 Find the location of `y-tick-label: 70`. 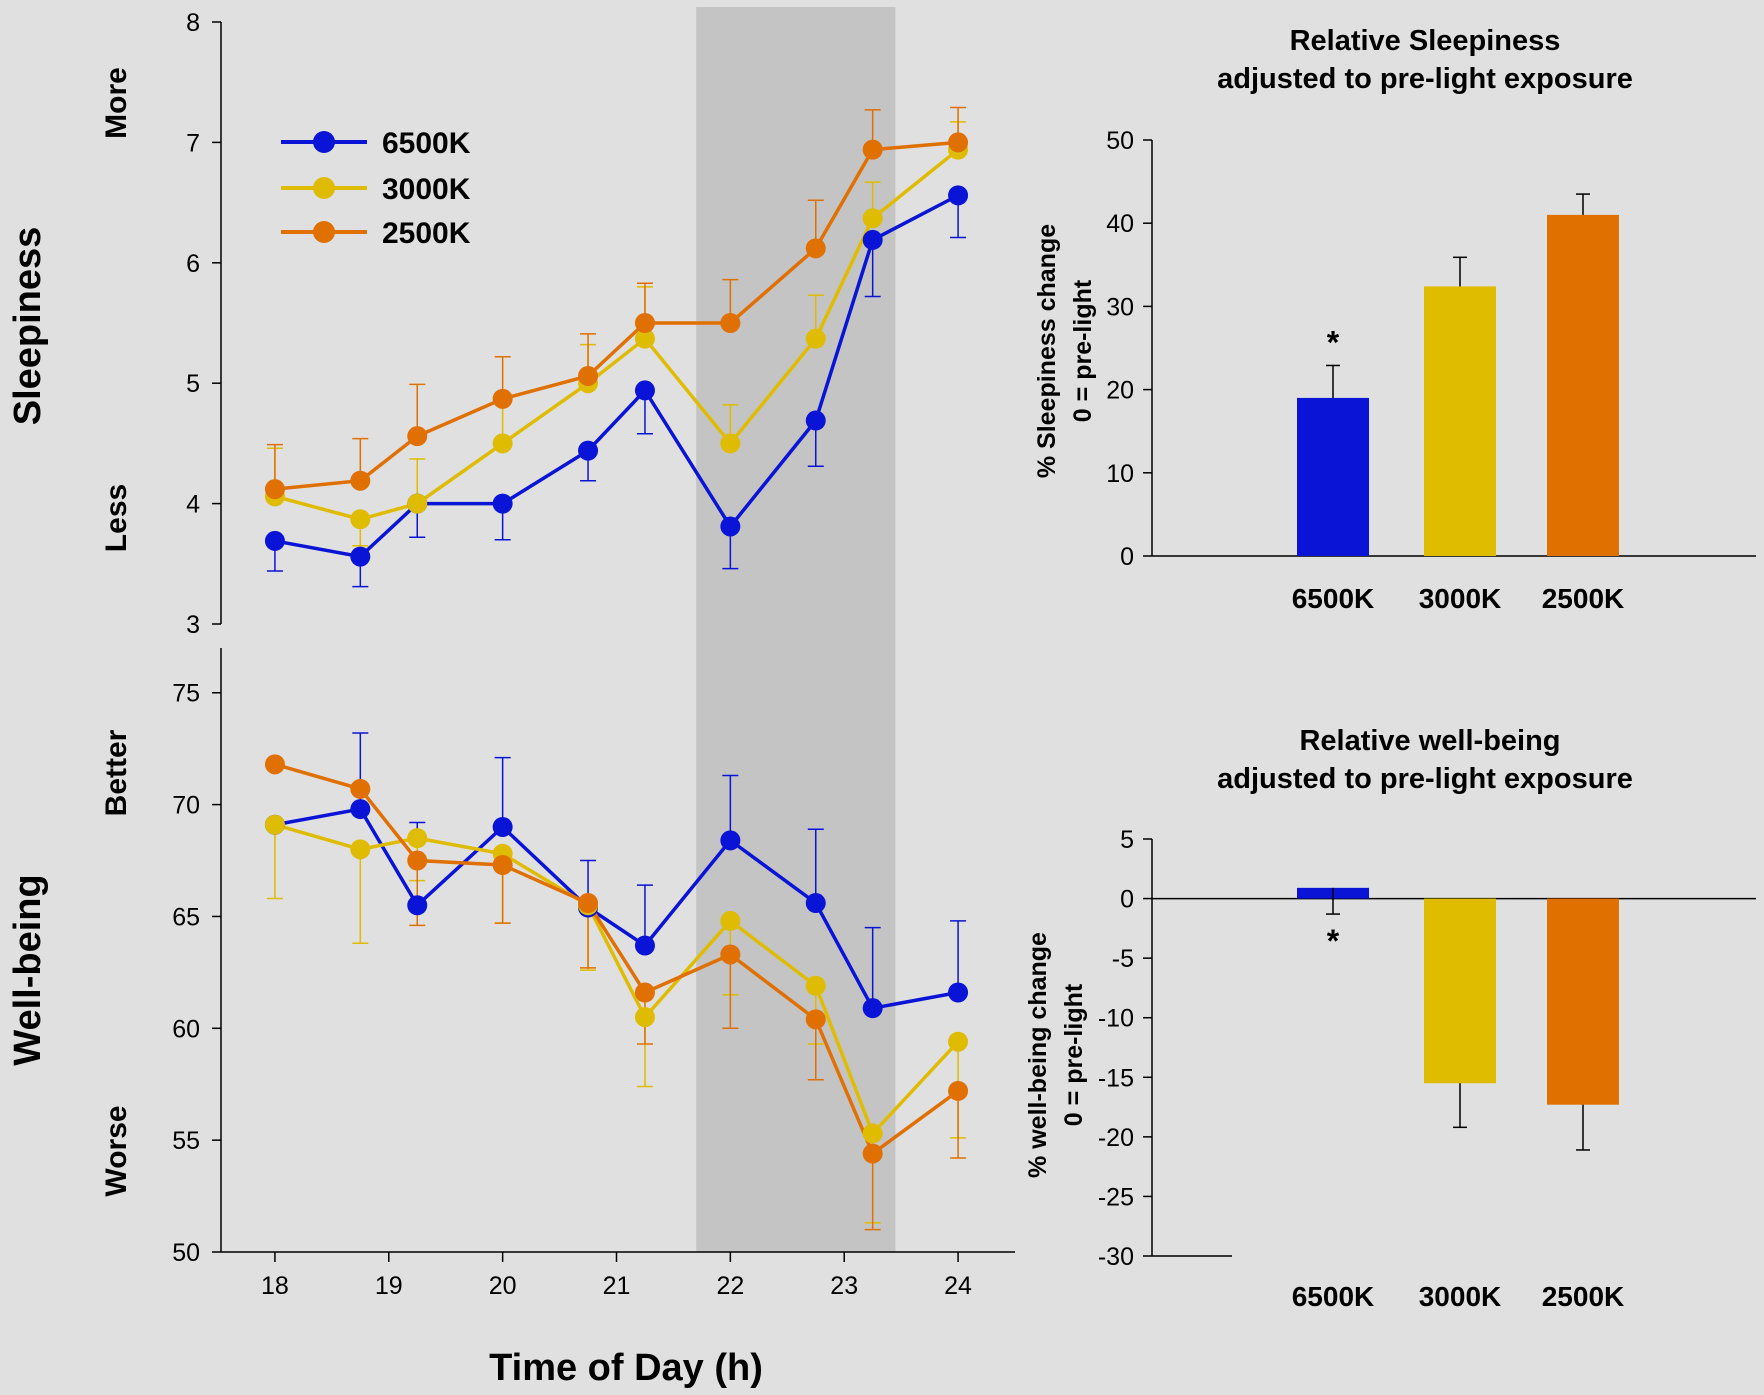

y-tick-label: 70 is located at coordinates (186, 806).